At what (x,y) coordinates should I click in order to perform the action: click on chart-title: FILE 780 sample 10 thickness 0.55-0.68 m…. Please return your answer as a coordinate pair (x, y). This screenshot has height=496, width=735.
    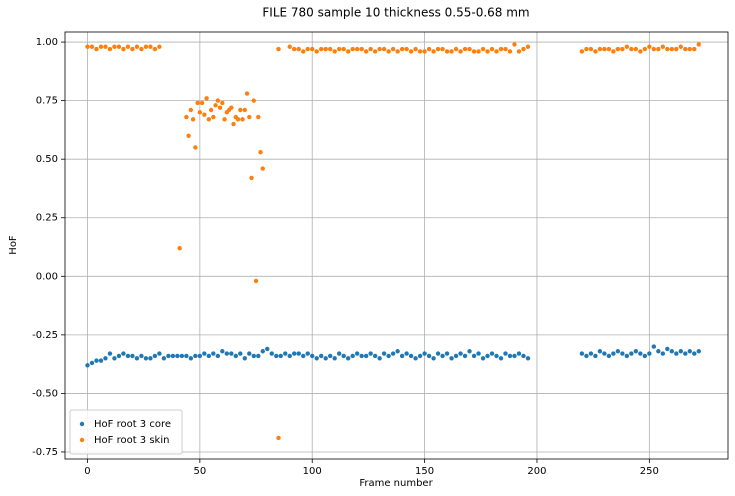
    Looking at the image, I should click on (395, 13).